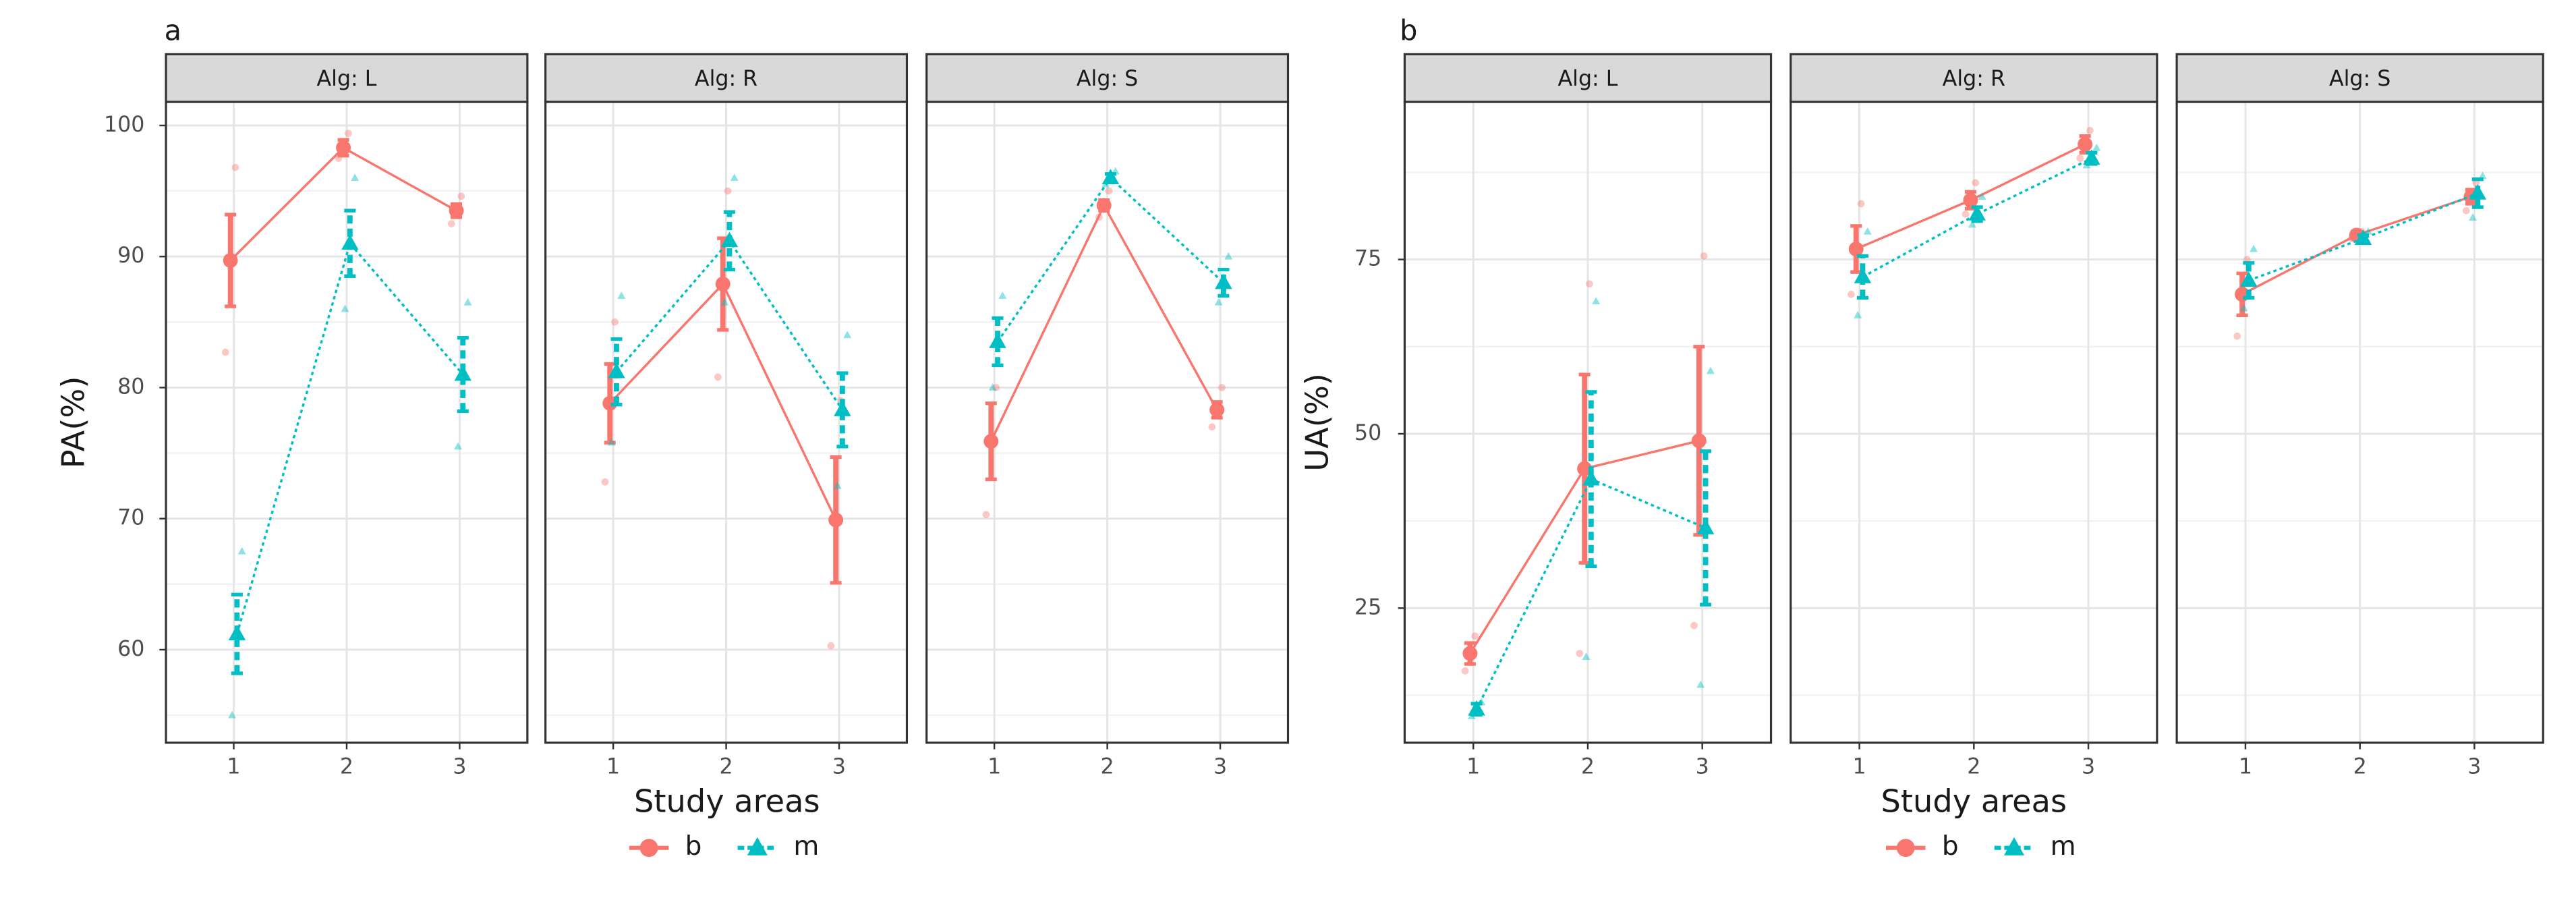  I want to click on panel-letter: b, so click(1408, 31).